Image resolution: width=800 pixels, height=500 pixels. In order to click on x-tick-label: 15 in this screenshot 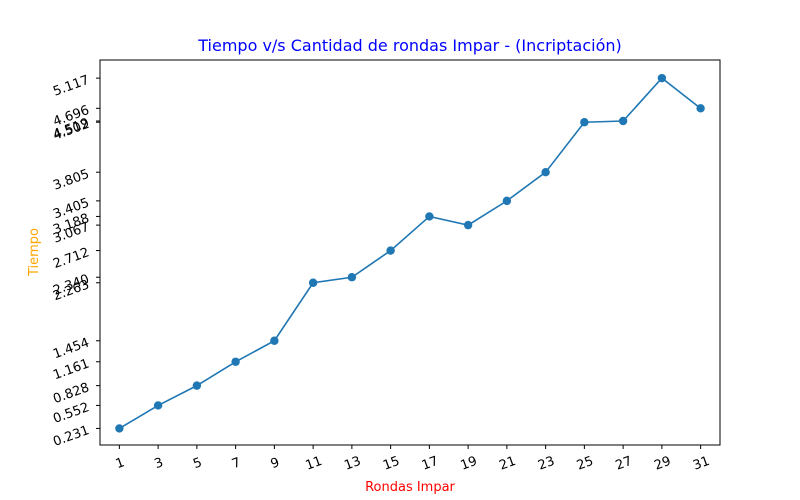, I will do `click(391, 464)`.